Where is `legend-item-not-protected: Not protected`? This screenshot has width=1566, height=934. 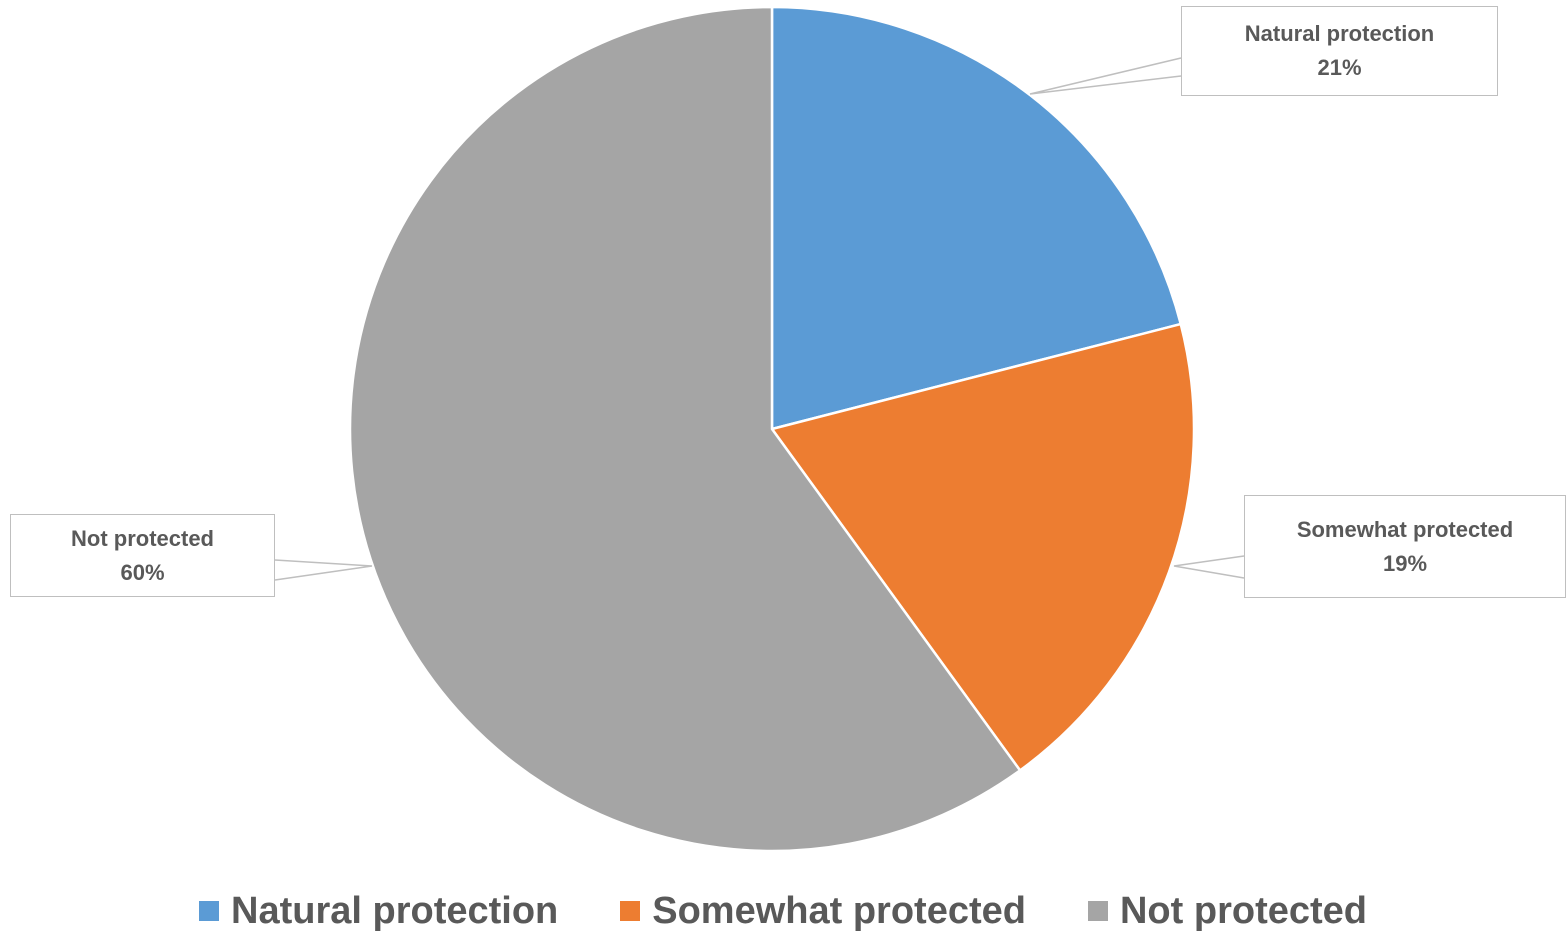
legend-item-not-protected: Not protected is located at coordinates (1227, 911).